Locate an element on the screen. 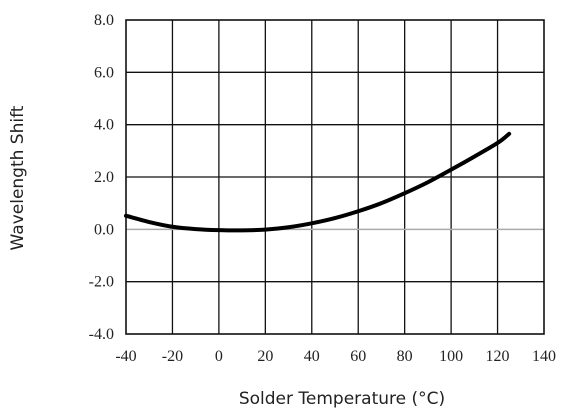 This screenshot has height=418, width=568. x-tick-label: -40 is located at coordinates (125, 356).